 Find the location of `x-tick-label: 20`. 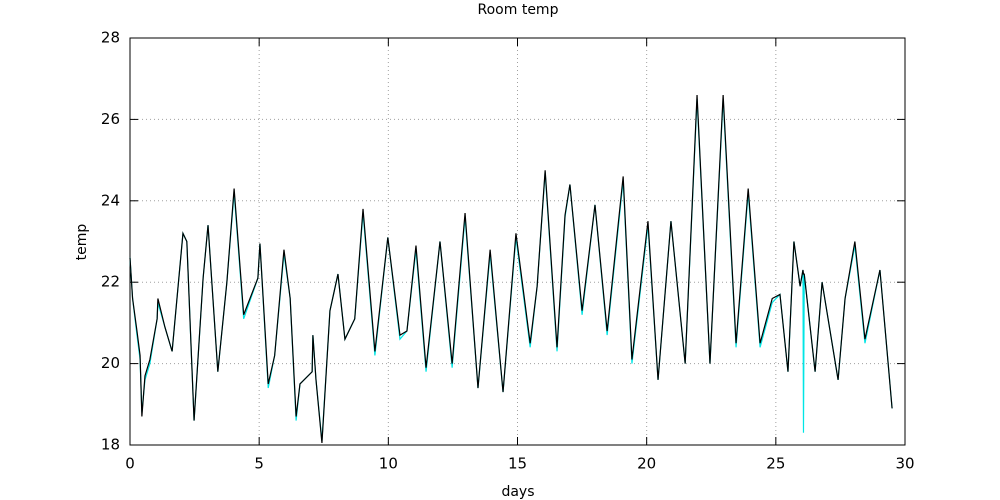

x-tick-label: 20 is located at coordinates (646, 464).